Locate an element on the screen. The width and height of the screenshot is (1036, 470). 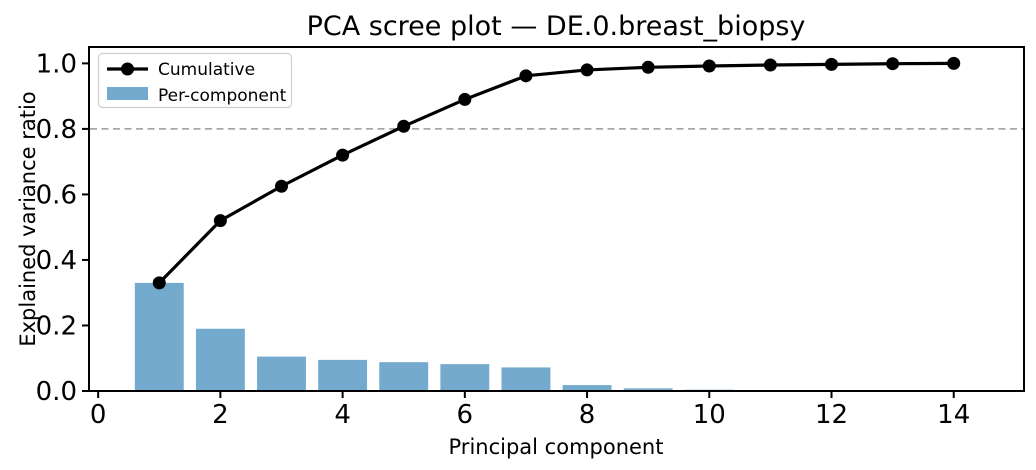
x-tick-label: 8 is located at coordinates (587, 415).